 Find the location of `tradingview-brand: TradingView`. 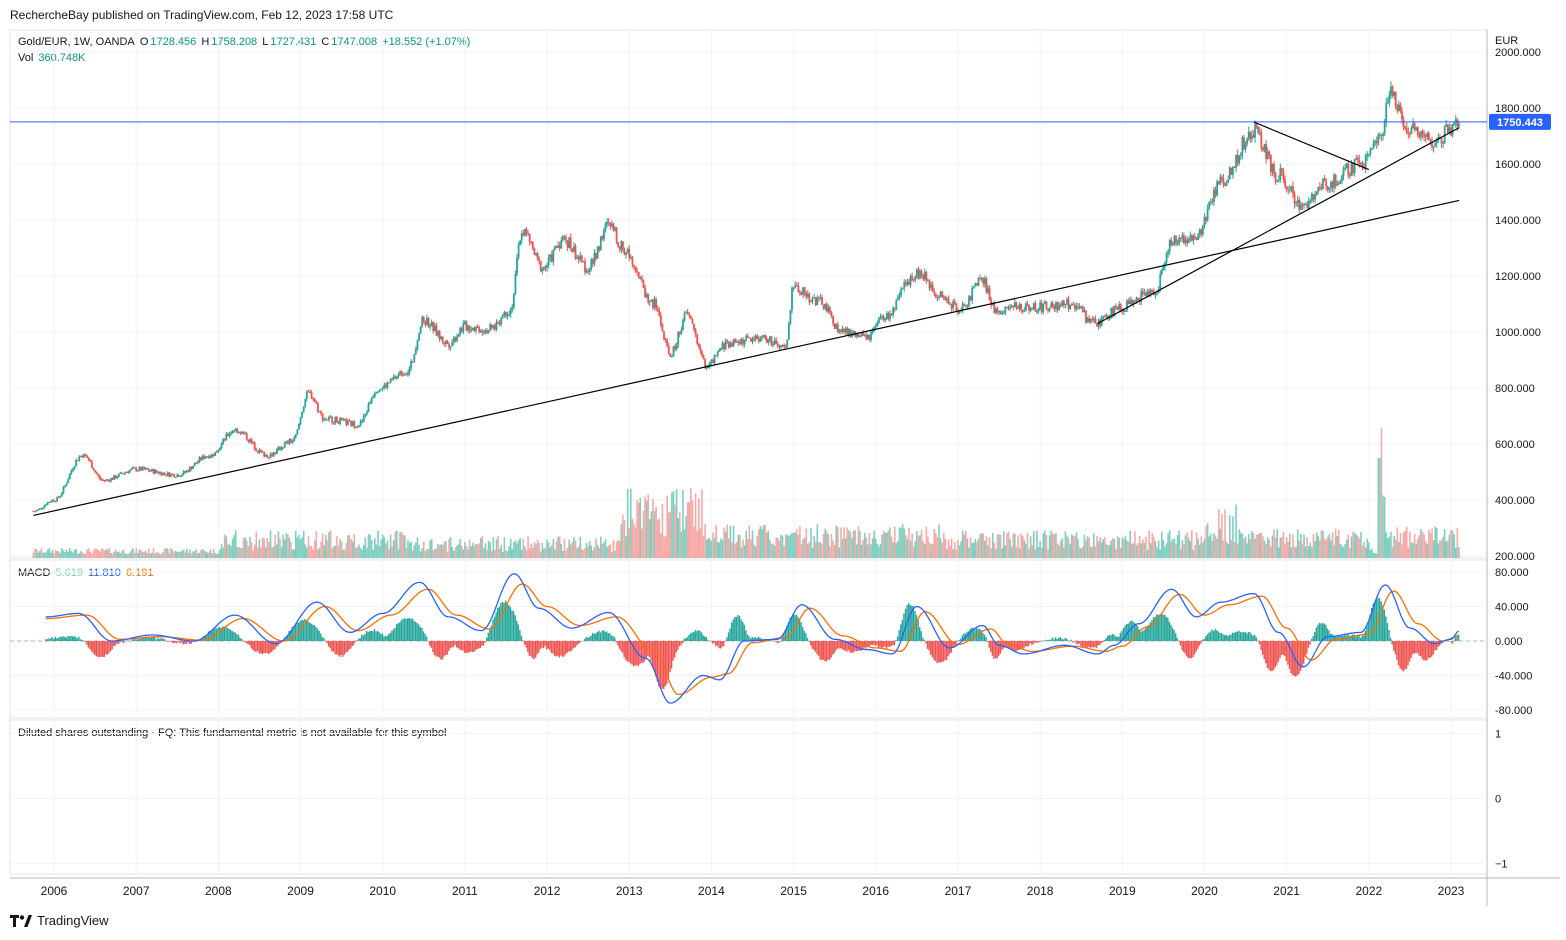

tradingview-brand: TradingView is located at coordinates (59, 920).